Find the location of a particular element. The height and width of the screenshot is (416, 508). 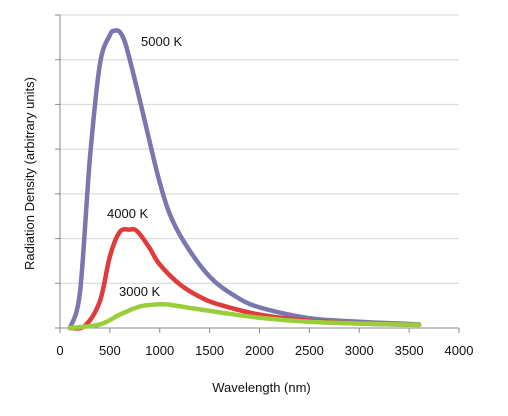

x-tick-label: 1500 is located at coordinates (209, 350).